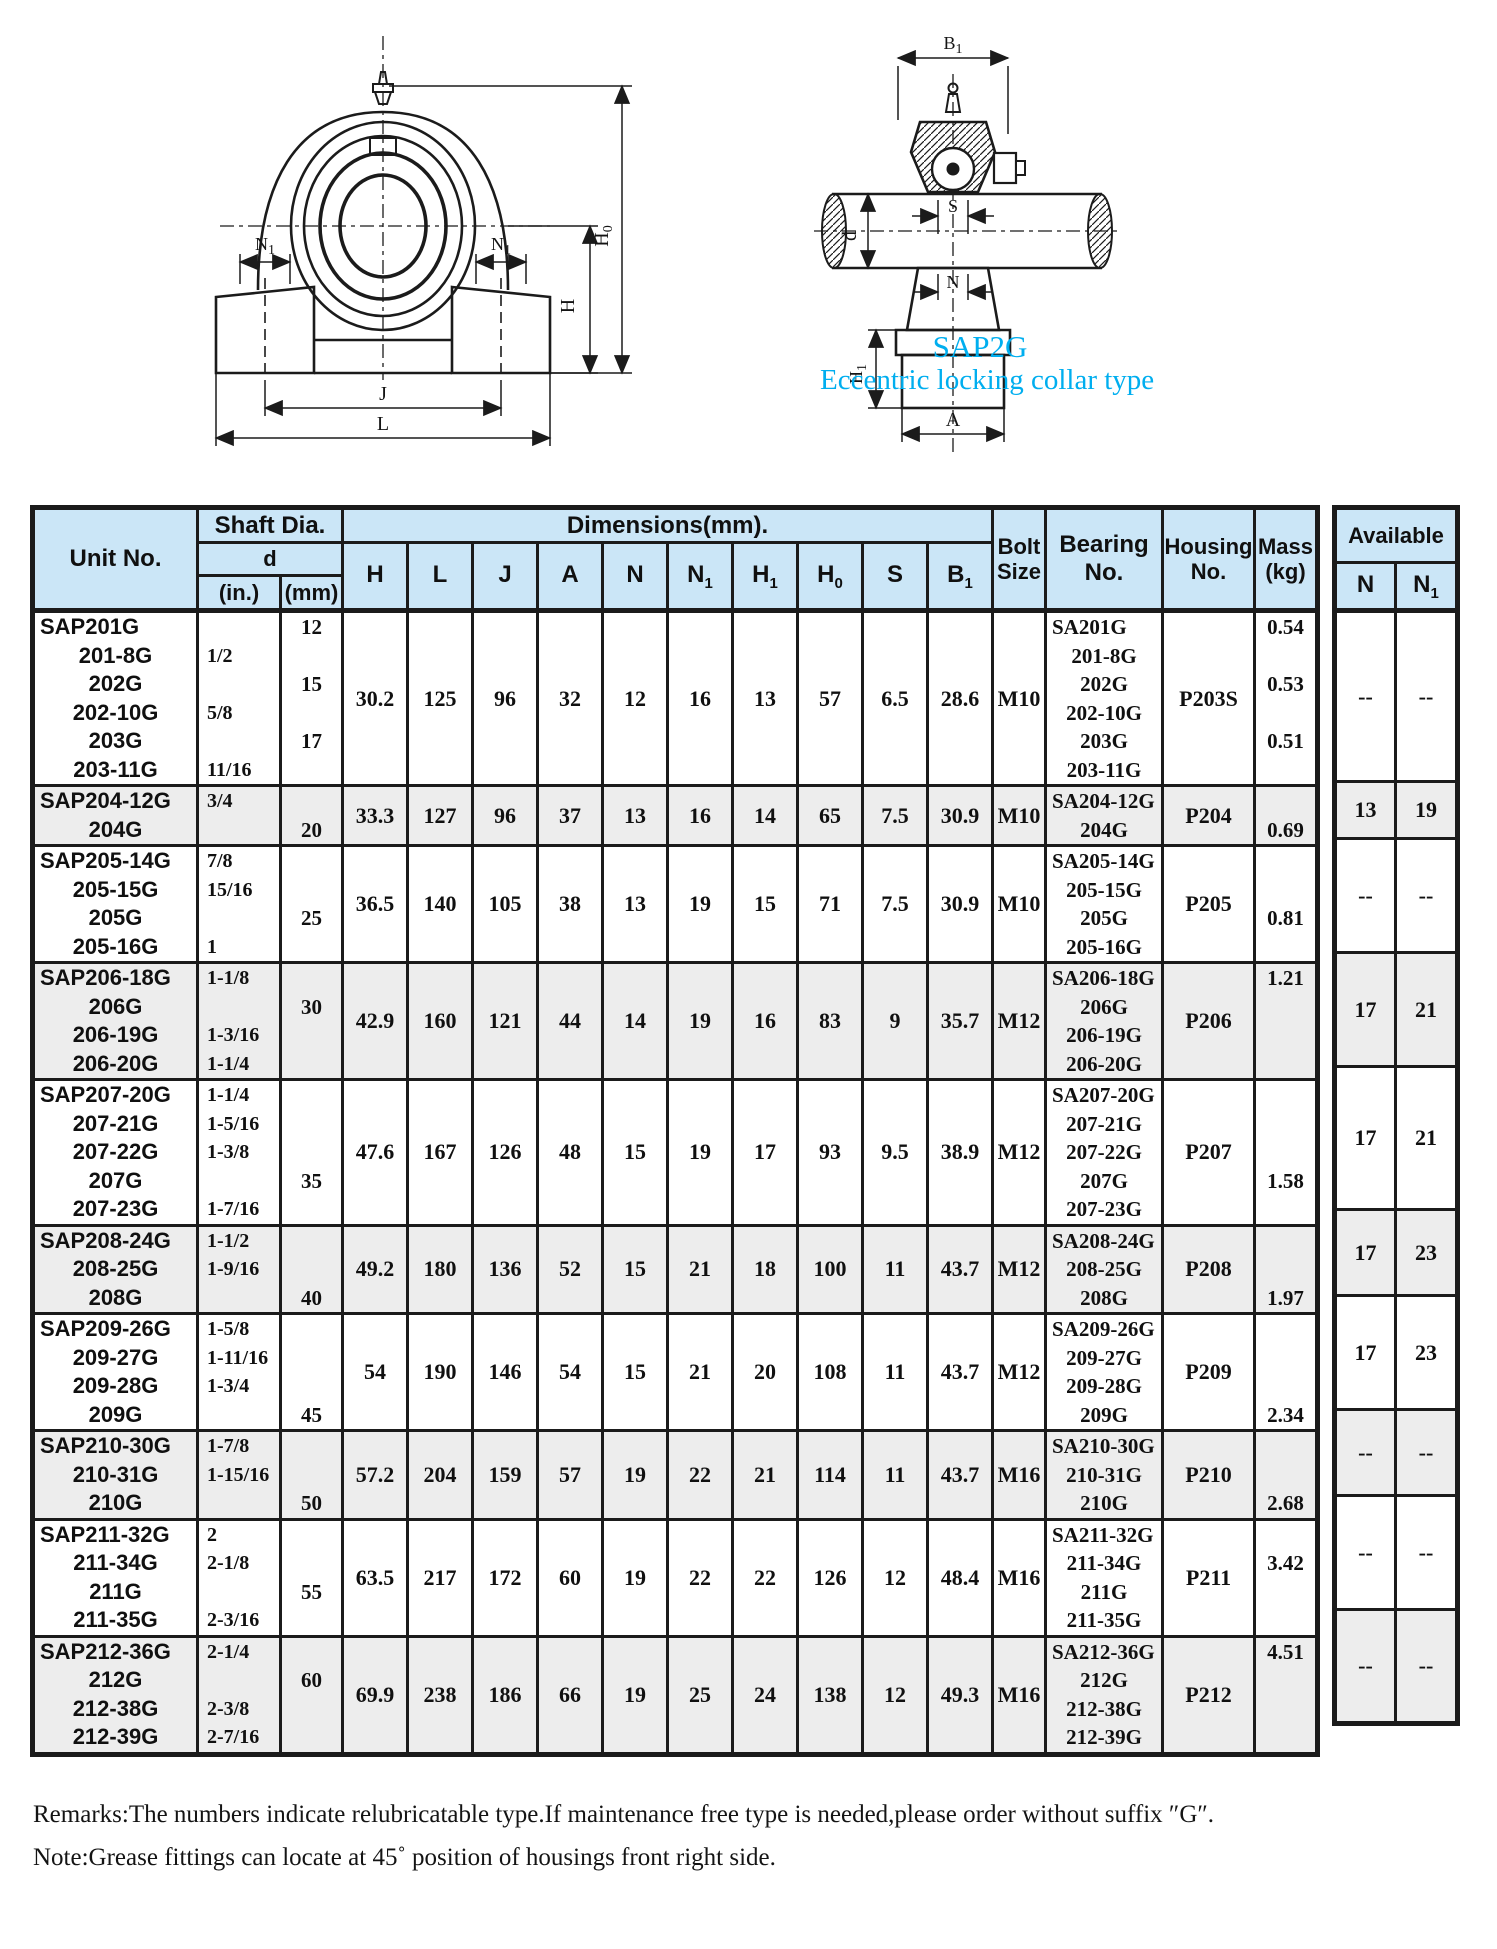 This screenshot has height=1949, width=1497. I want to click on cell-lines: 1-1/8 1-3/16 1-1/4, so click(239, 1021).